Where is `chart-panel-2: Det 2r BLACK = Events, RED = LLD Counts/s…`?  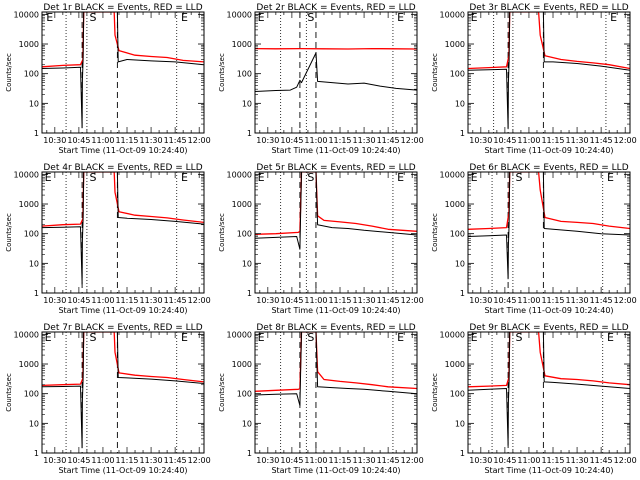 chart-panel-2: Det 2r BLACK = Events, RED = LLD Counts/s… is located at coordinates (321, 79).